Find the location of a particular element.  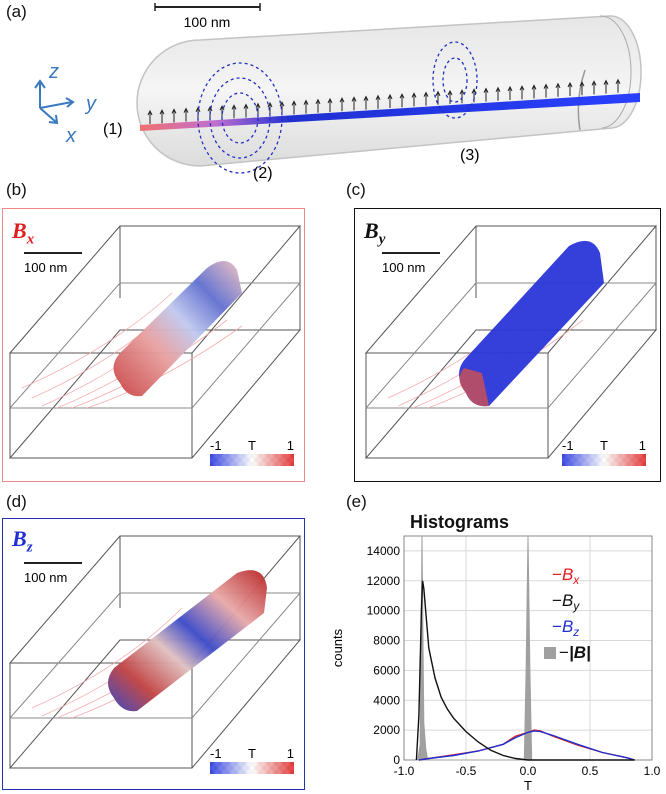

axis-z-label: z is located at coordinates (53, 72).